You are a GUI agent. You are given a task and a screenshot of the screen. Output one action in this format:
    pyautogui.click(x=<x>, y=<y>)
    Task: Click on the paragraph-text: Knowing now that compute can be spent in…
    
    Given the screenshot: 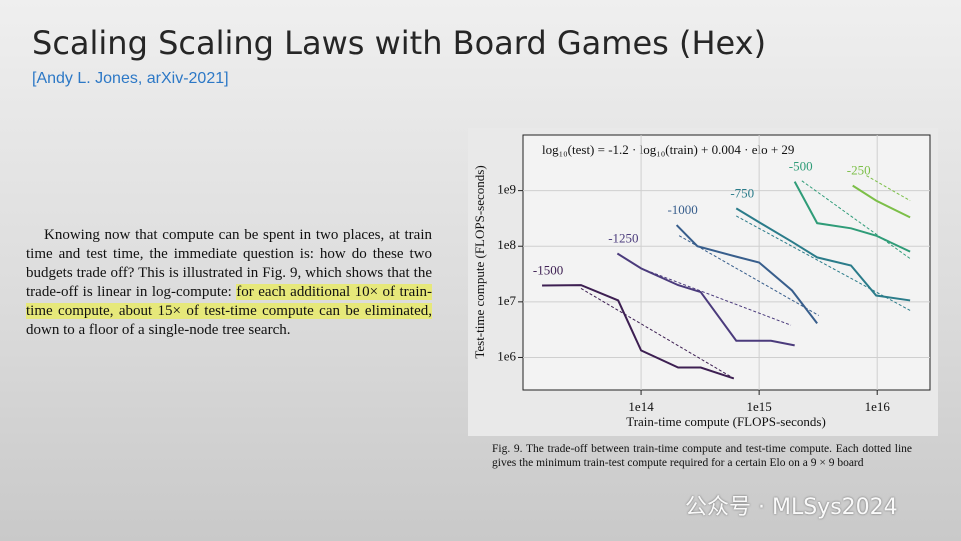 What is the action you would take?
    pyautogui.click(x=229, y=263)
    